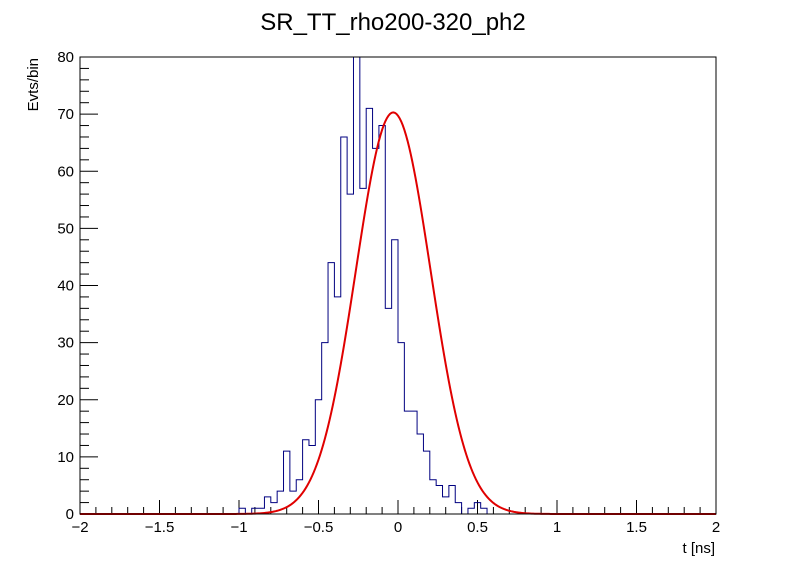 Image resolution: width=796 pixels, height=572 pixels. Describe the element at coordinates (398, 527) in the screenshot. I see `x-tick-label: 0` at that location.